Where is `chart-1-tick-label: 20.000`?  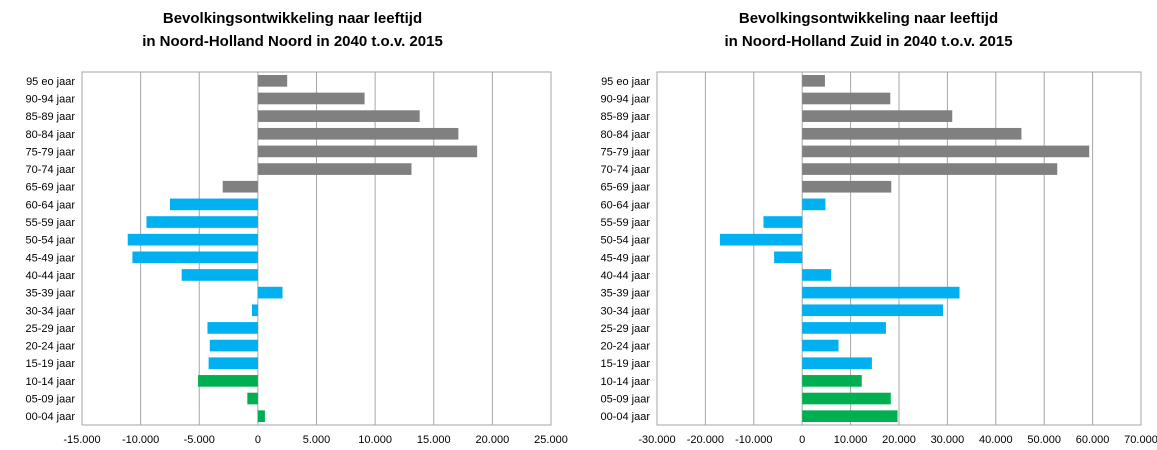
chart-1-tick-label: 20.000 is located at coordinates (493, 440).